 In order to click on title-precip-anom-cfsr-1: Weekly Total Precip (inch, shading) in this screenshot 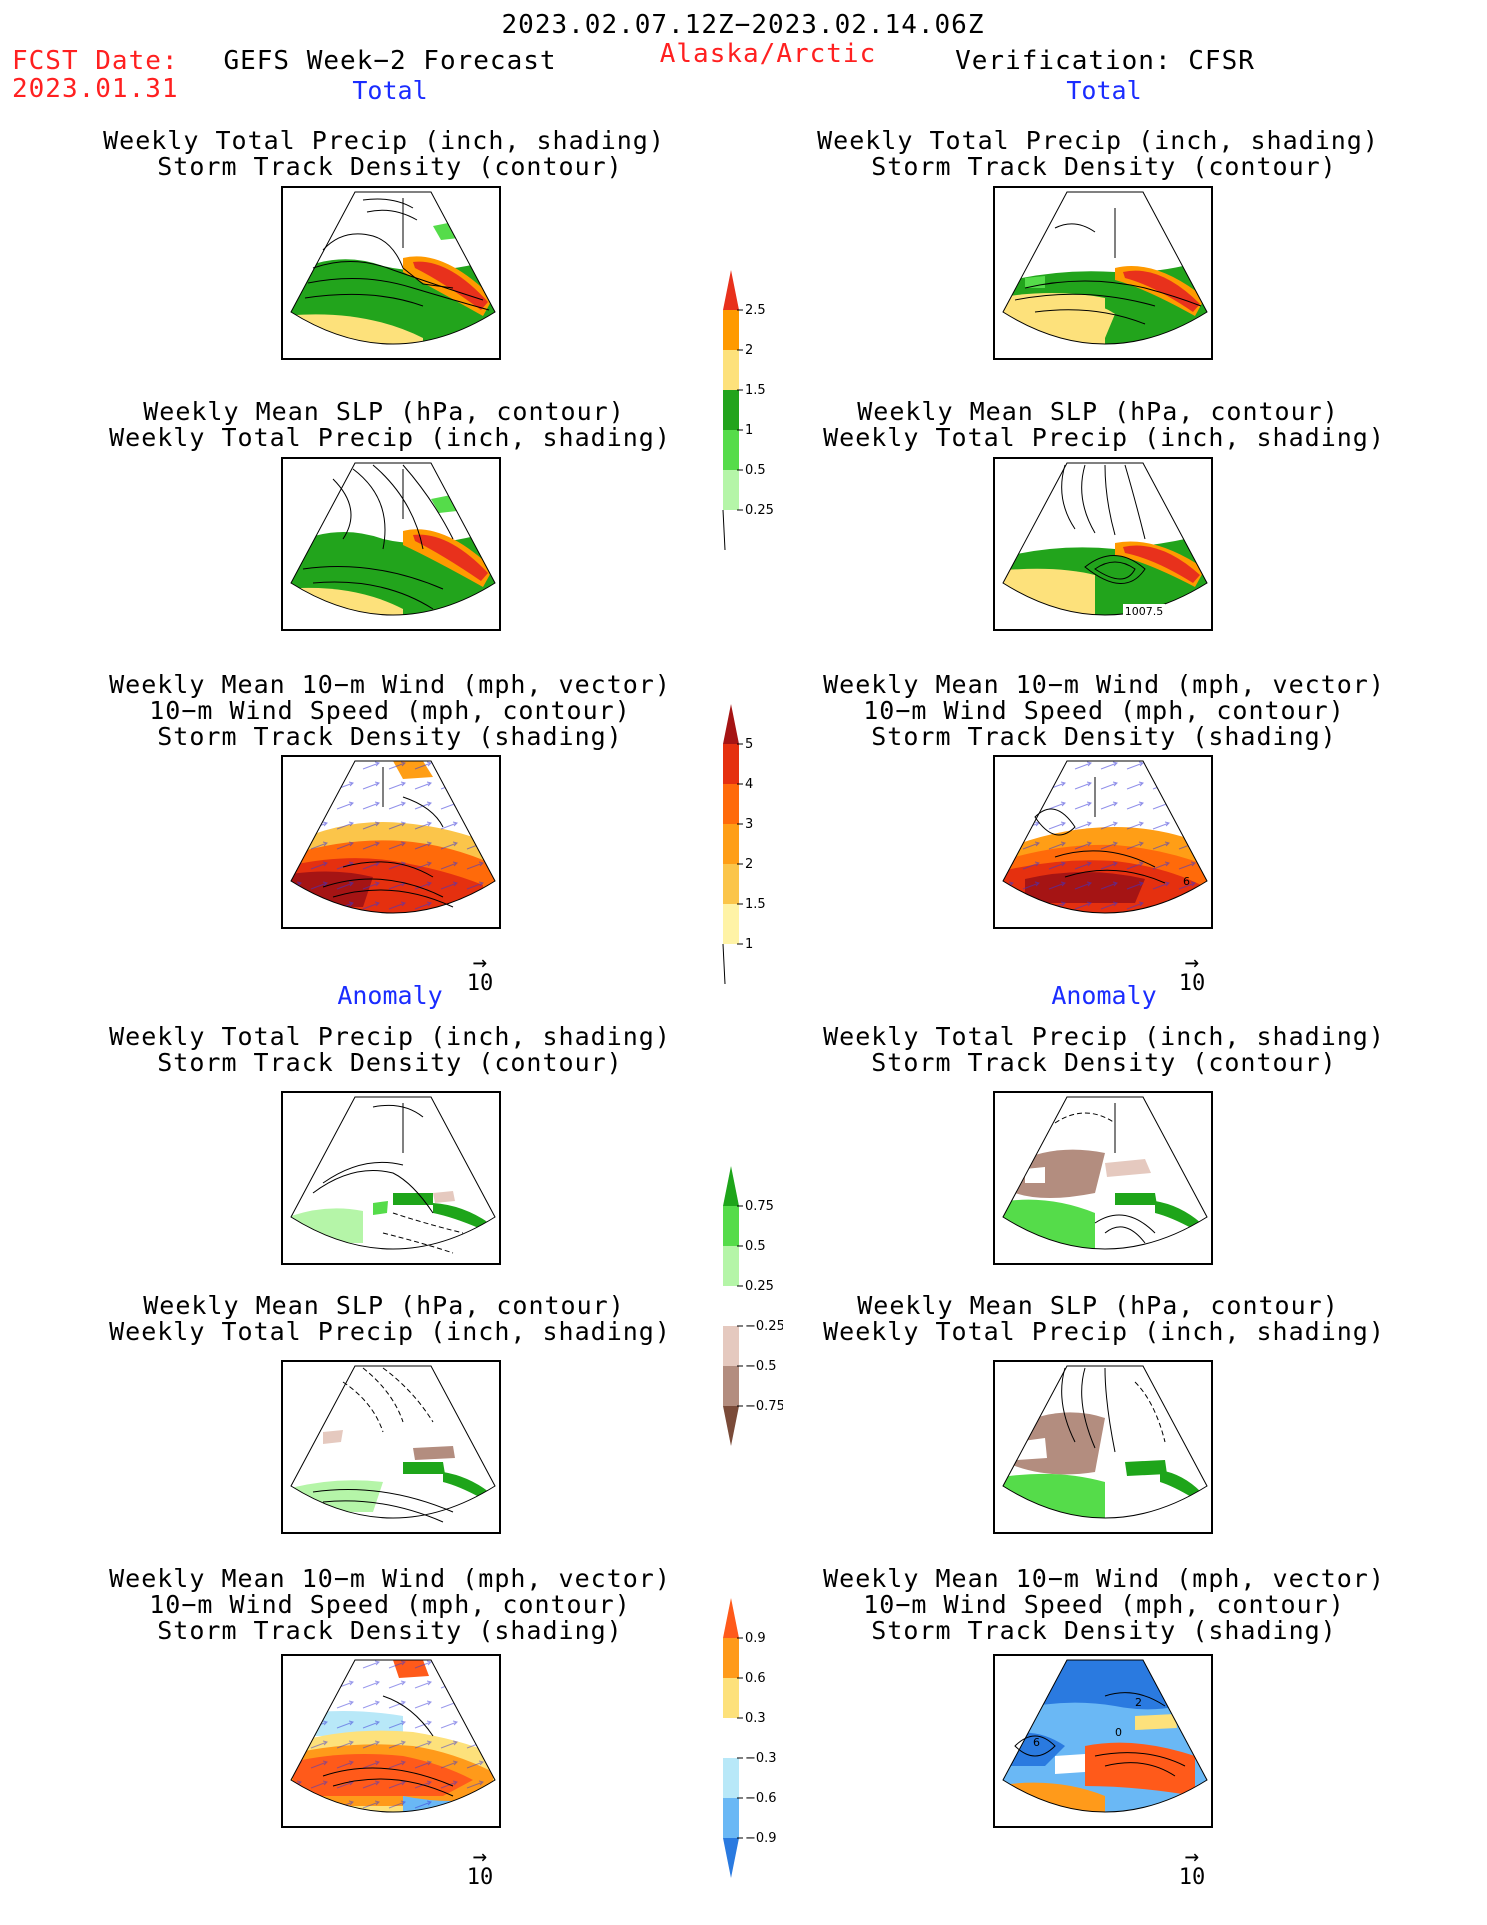, I will do `click(1104, 1036)`.